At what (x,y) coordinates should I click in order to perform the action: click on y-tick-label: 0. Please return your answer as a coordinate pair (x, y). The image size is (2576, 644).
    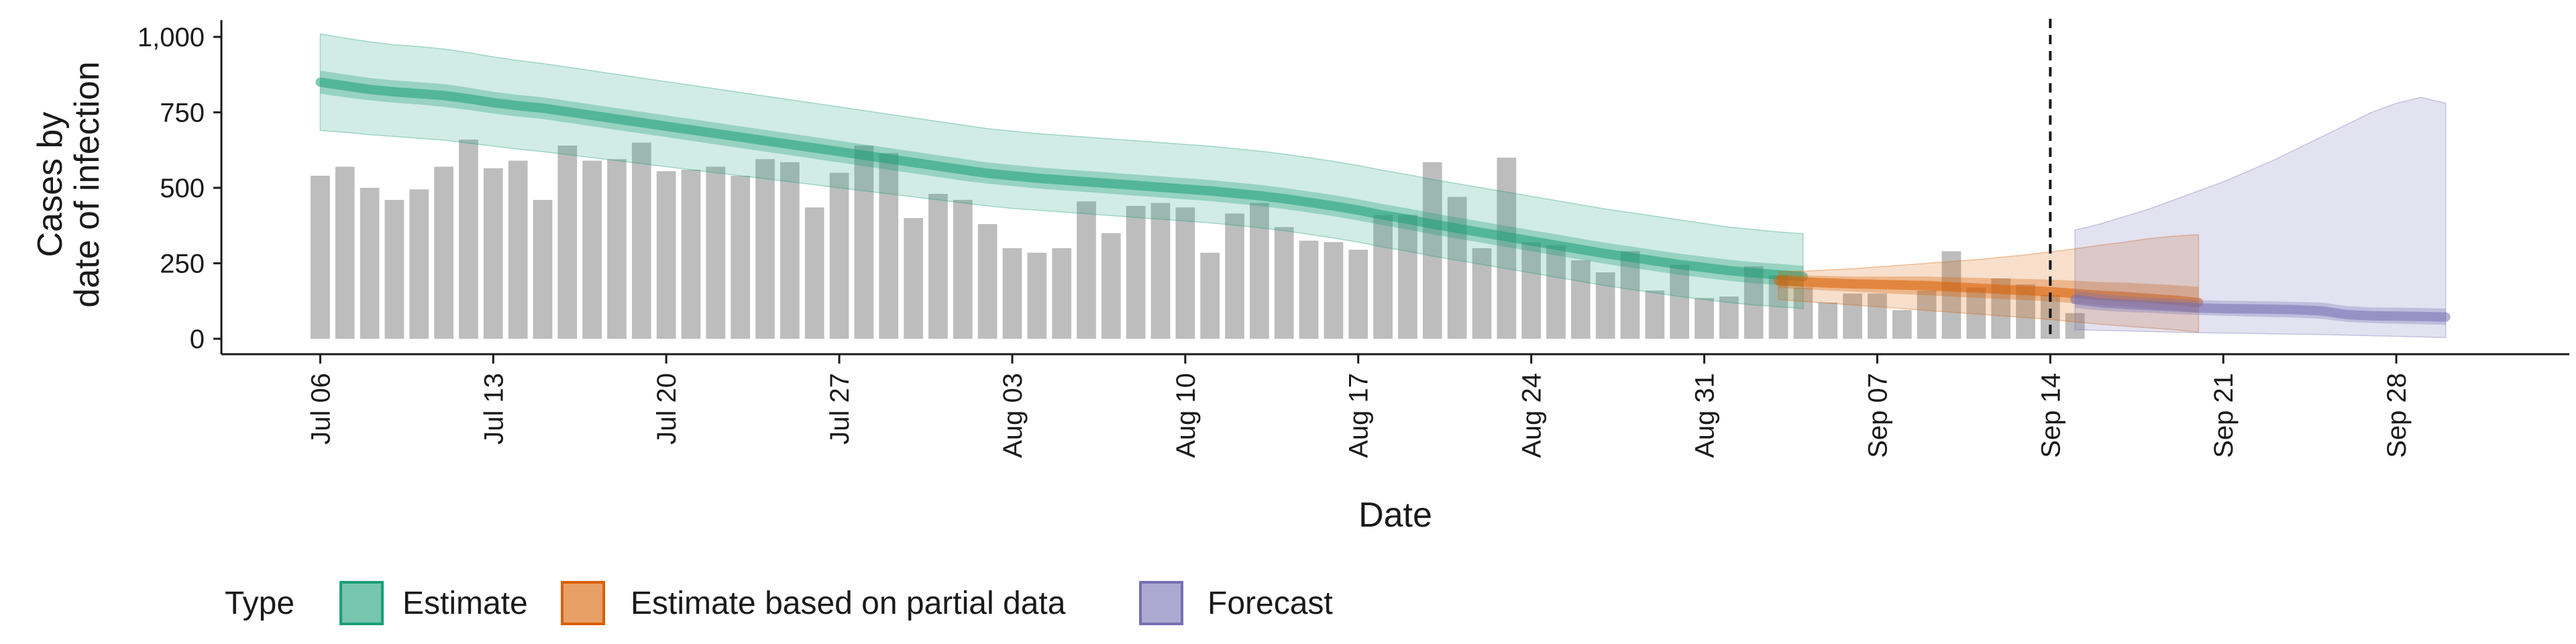
    Looking at the image, I should click on (197, 339).